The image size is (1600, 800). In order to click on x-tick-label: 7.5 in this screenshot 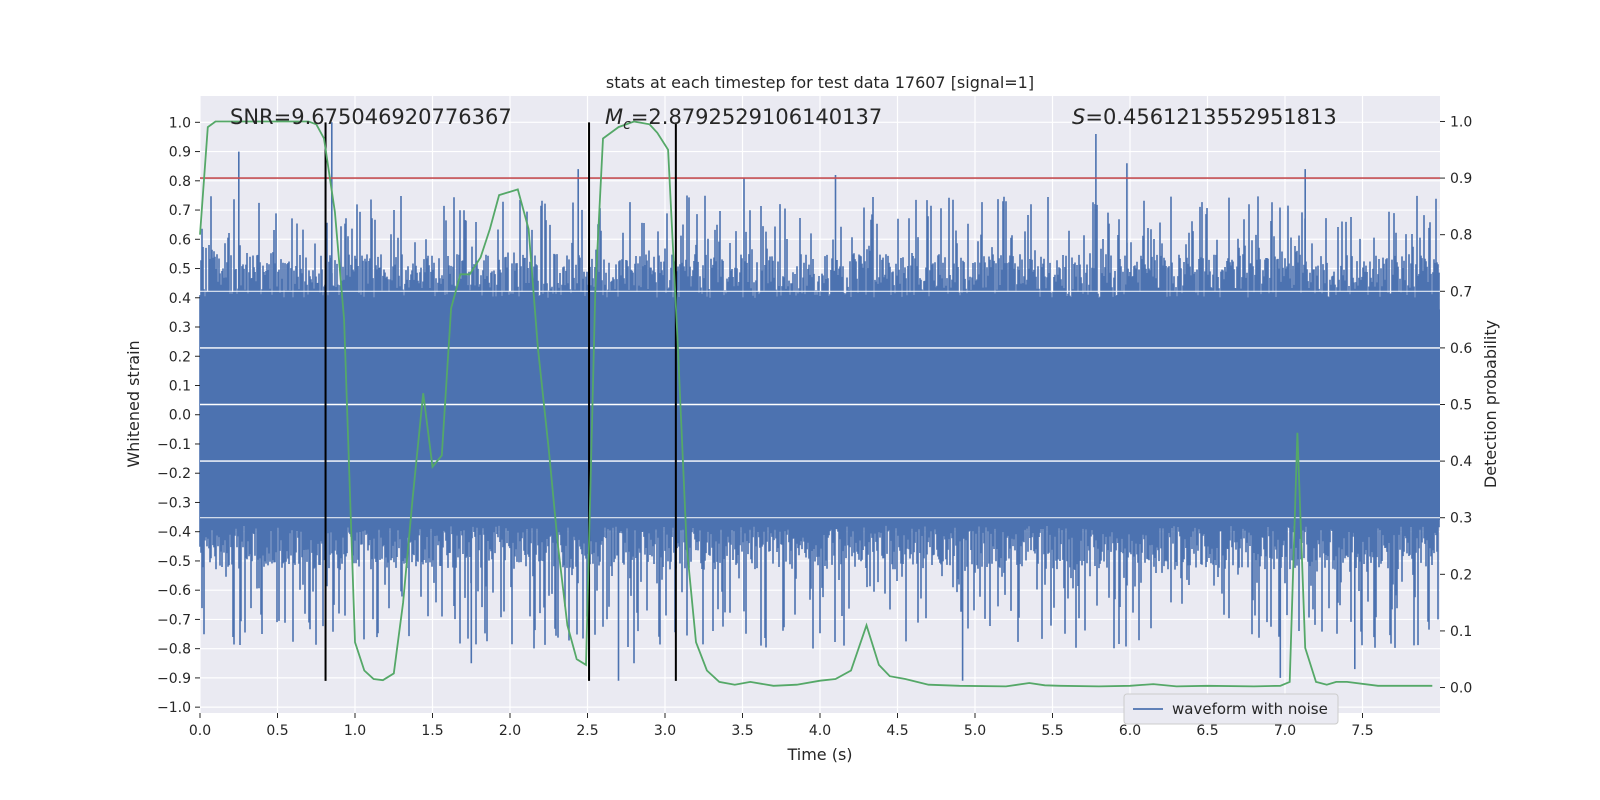, I will do `click(1362, 731)`.